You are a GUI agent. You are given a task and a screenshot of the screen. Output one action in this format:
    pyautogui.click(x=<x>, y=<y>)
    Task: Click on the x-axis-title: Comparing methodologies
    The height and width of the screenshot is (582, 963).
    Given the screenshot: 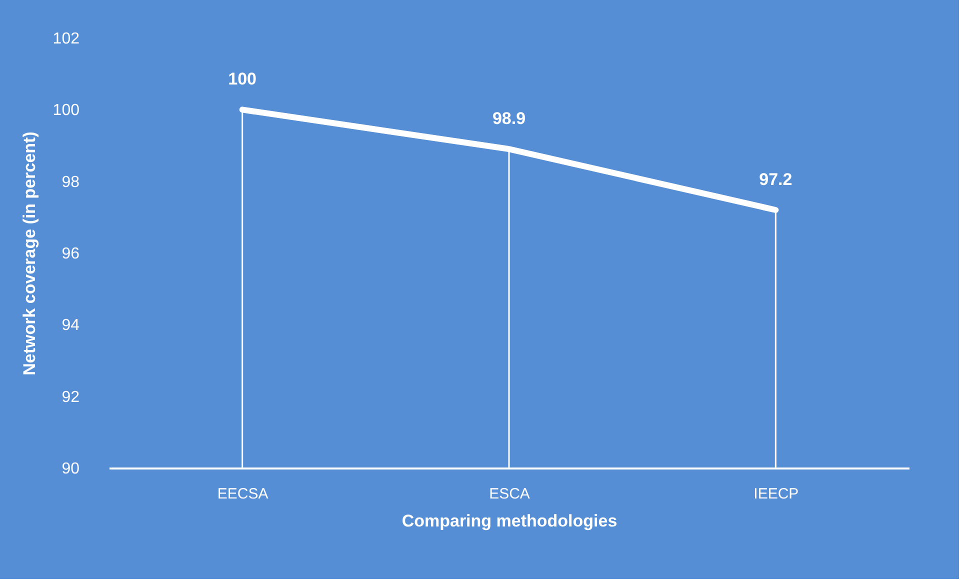 What is the action you would take?
    pyautogui.click(x=510, y=521)
    